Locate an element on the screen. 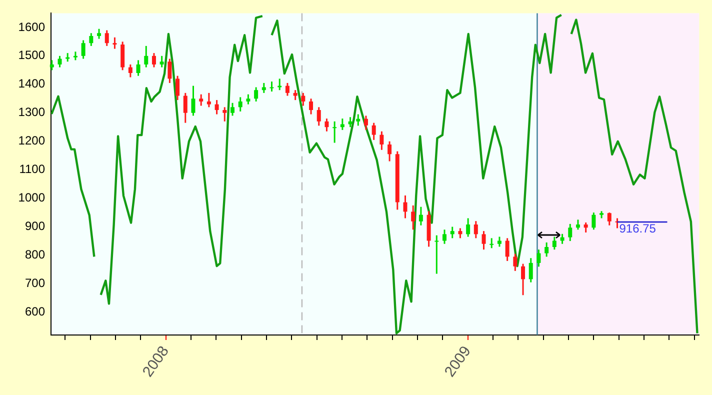 The height and width of the screenshot is (395, 712). y-tick-label: 900 is located at coordinates (35, 226).